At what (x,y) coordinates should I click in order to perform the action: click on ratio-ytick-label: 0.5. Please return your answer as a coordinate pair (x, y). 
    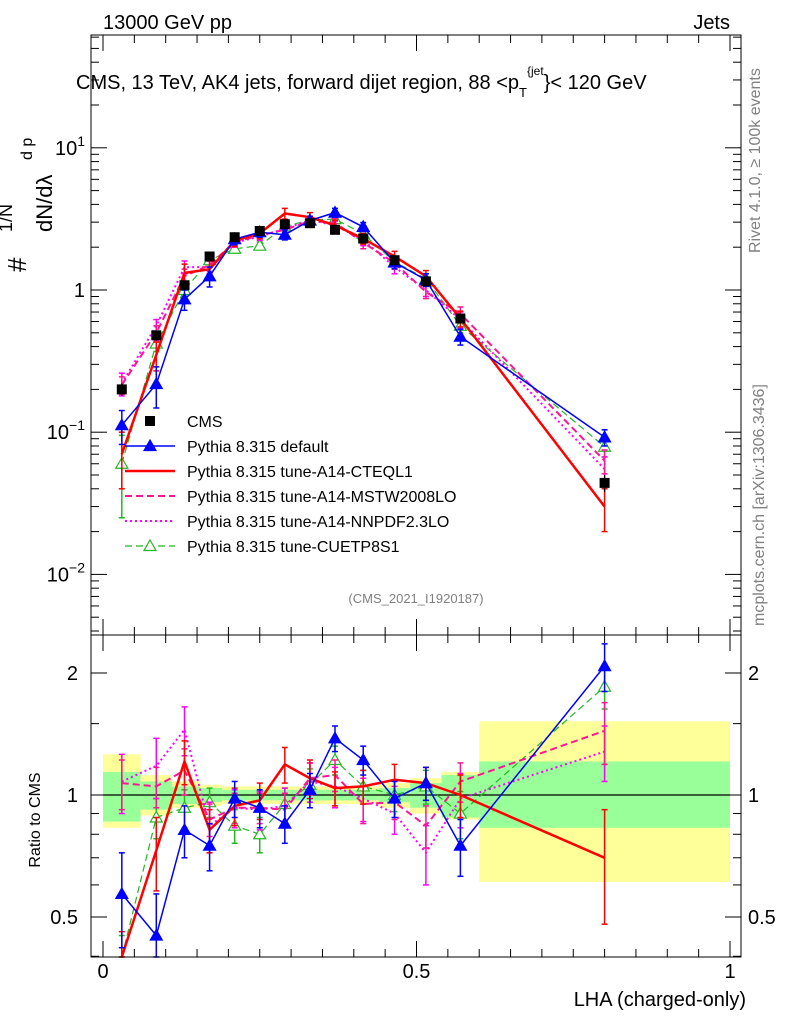
    Looking at the image, I should click on (64, 918).